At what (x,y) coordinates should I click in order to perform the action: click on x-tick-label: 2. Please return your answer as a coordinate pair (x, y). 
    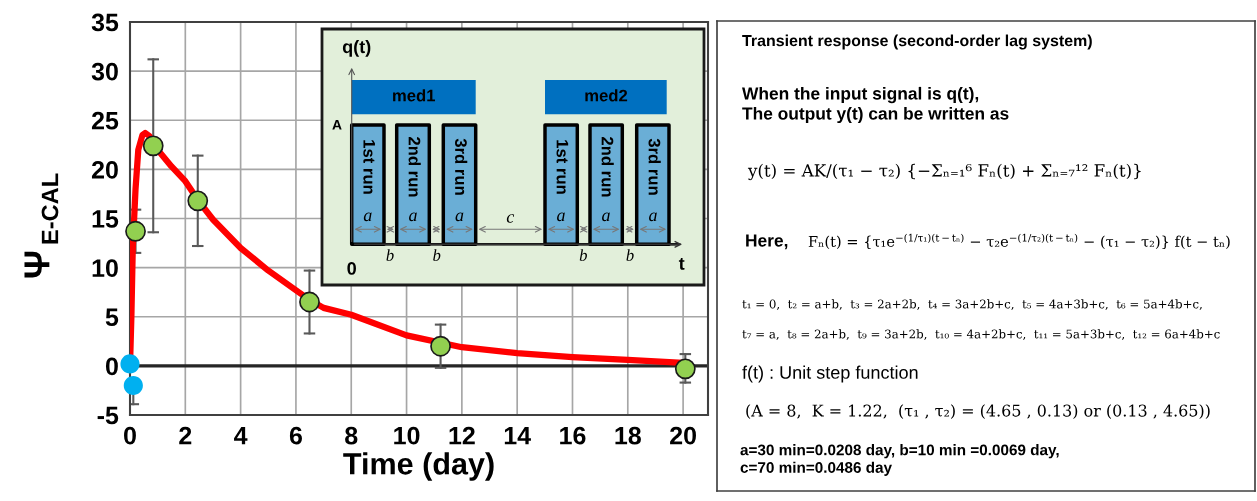
    Looking at the image, I should click on (185, 435).